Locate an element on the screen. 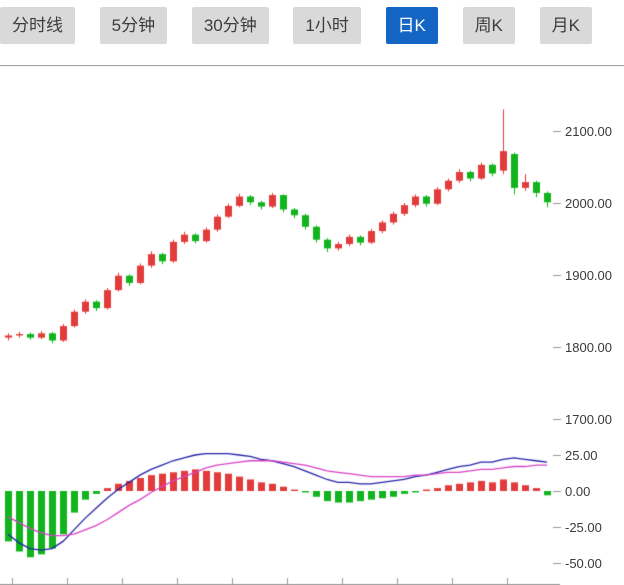 The height and width of the screenshot is (585, 624). tab-weekly-k: 周K is located at coordinates (488, 25).